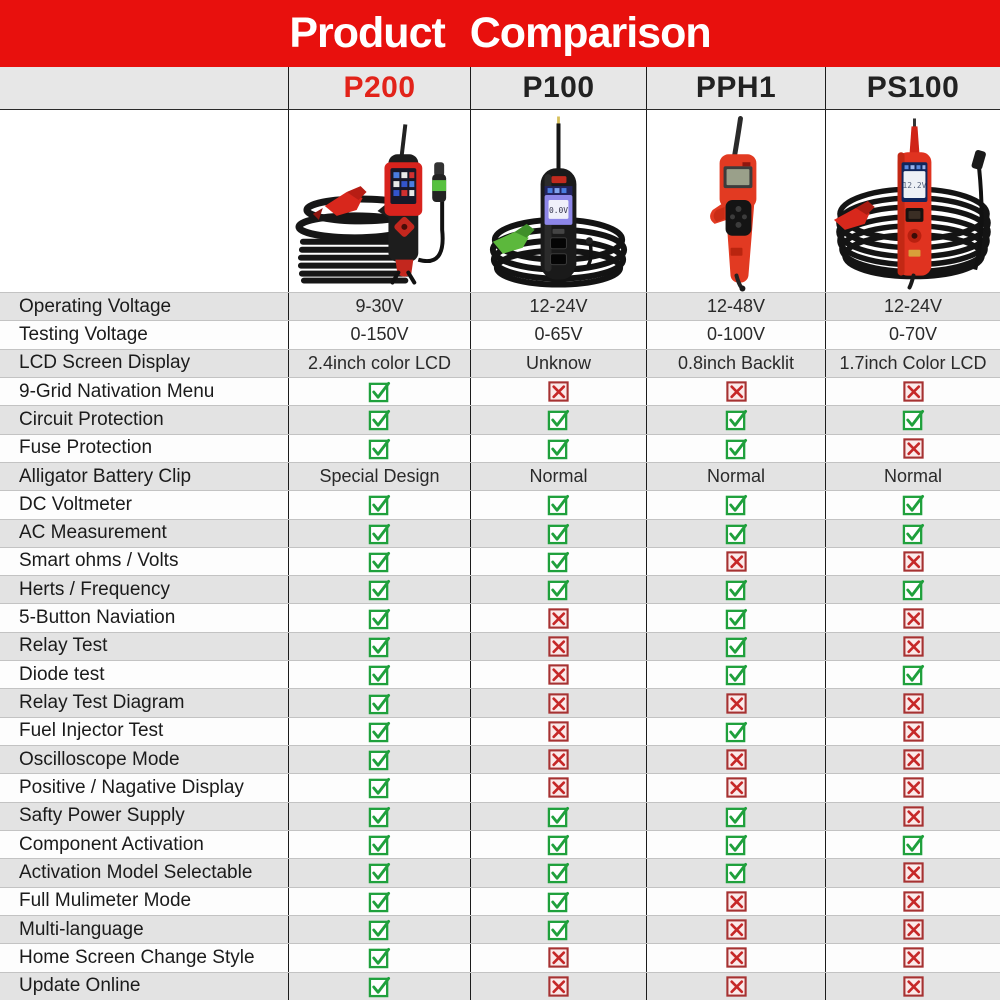 The width and height of the screenshot is (1000, 1000). What do you see at coordinates (500, 900) in the screenshot?
I see `table-row: Full Mulimeter Mode` at bounding box center [500, 900].